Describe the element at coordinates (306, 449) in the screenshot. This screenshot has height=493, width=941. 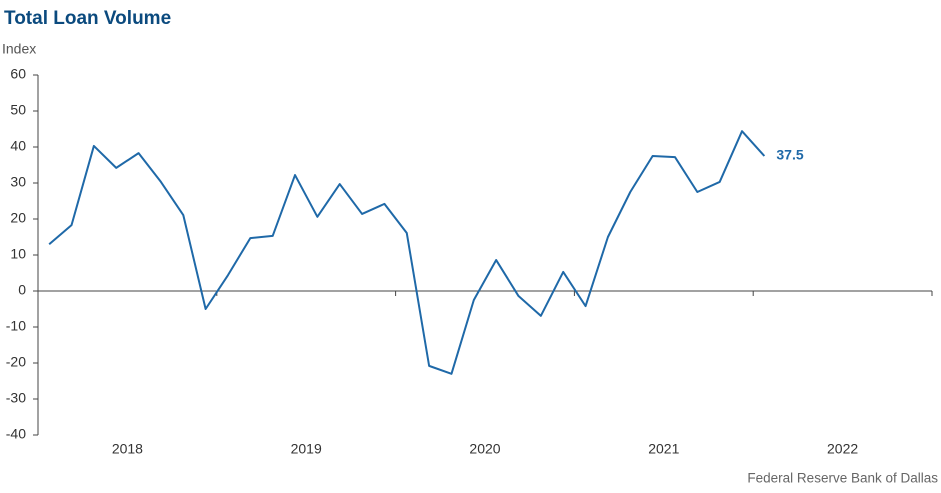
I see `x-tick-label: 2019` at that location.